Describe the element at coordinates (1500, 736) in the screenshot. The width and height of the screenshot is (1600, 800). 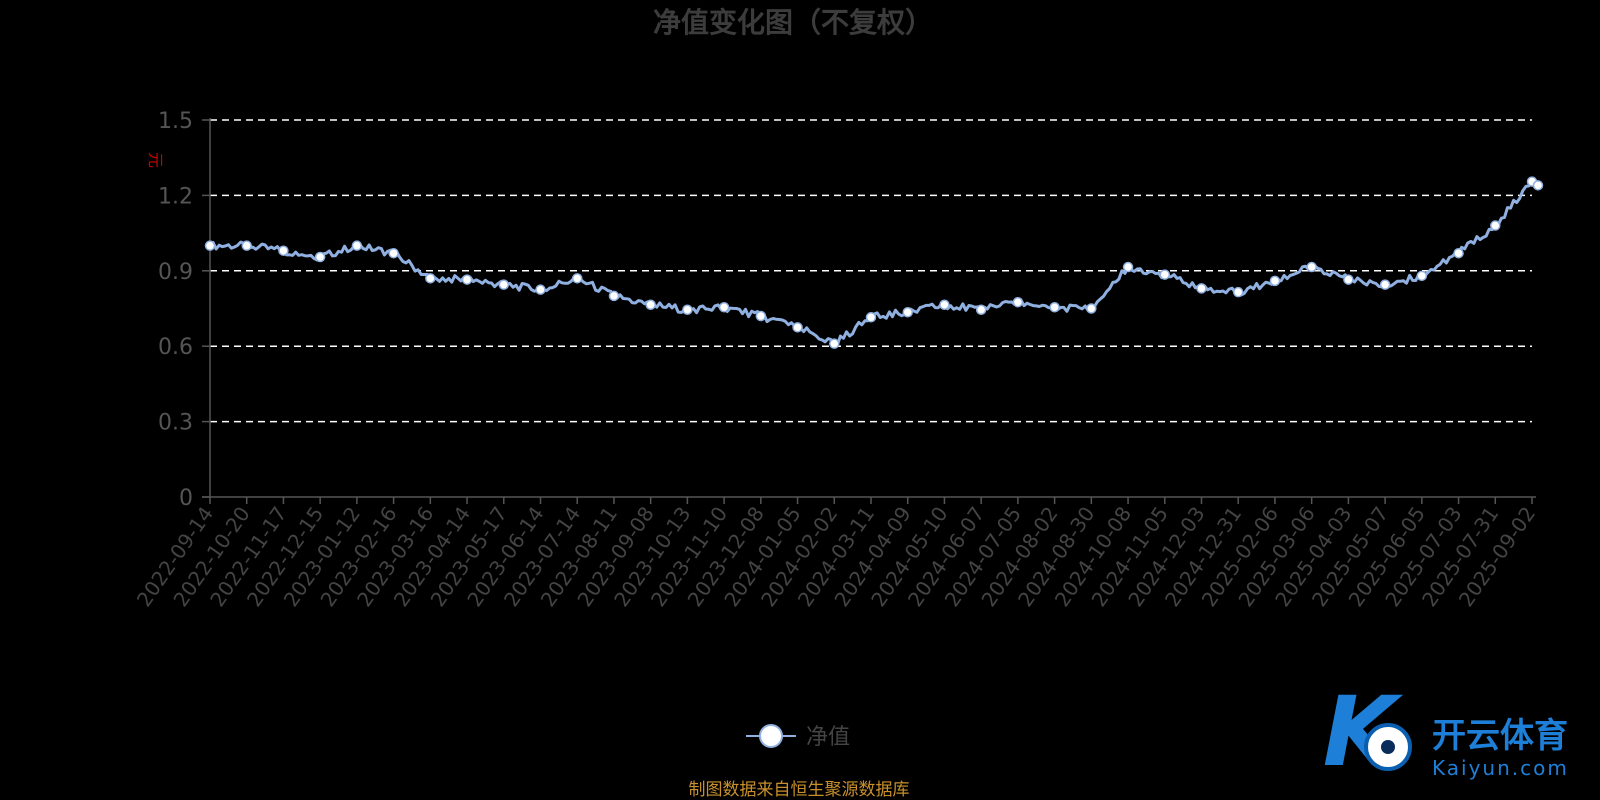
I see `watermark-brand-cn: 开云体育` at that location.